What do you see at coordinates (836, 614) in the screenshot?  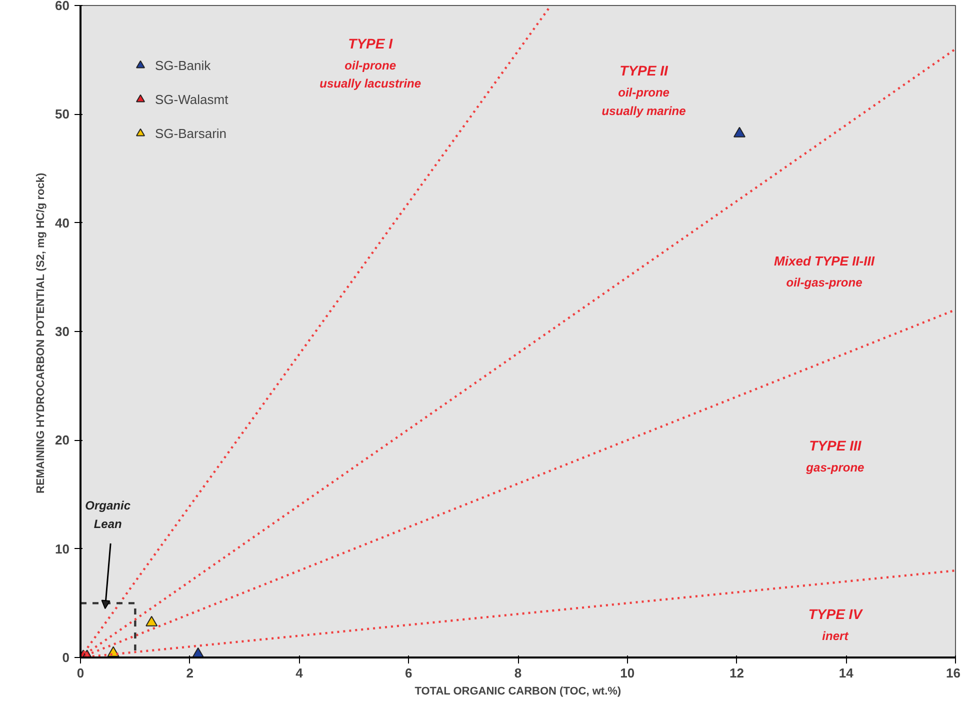 I see `annotation: TYPE IV` at bounding box center [836, 614].